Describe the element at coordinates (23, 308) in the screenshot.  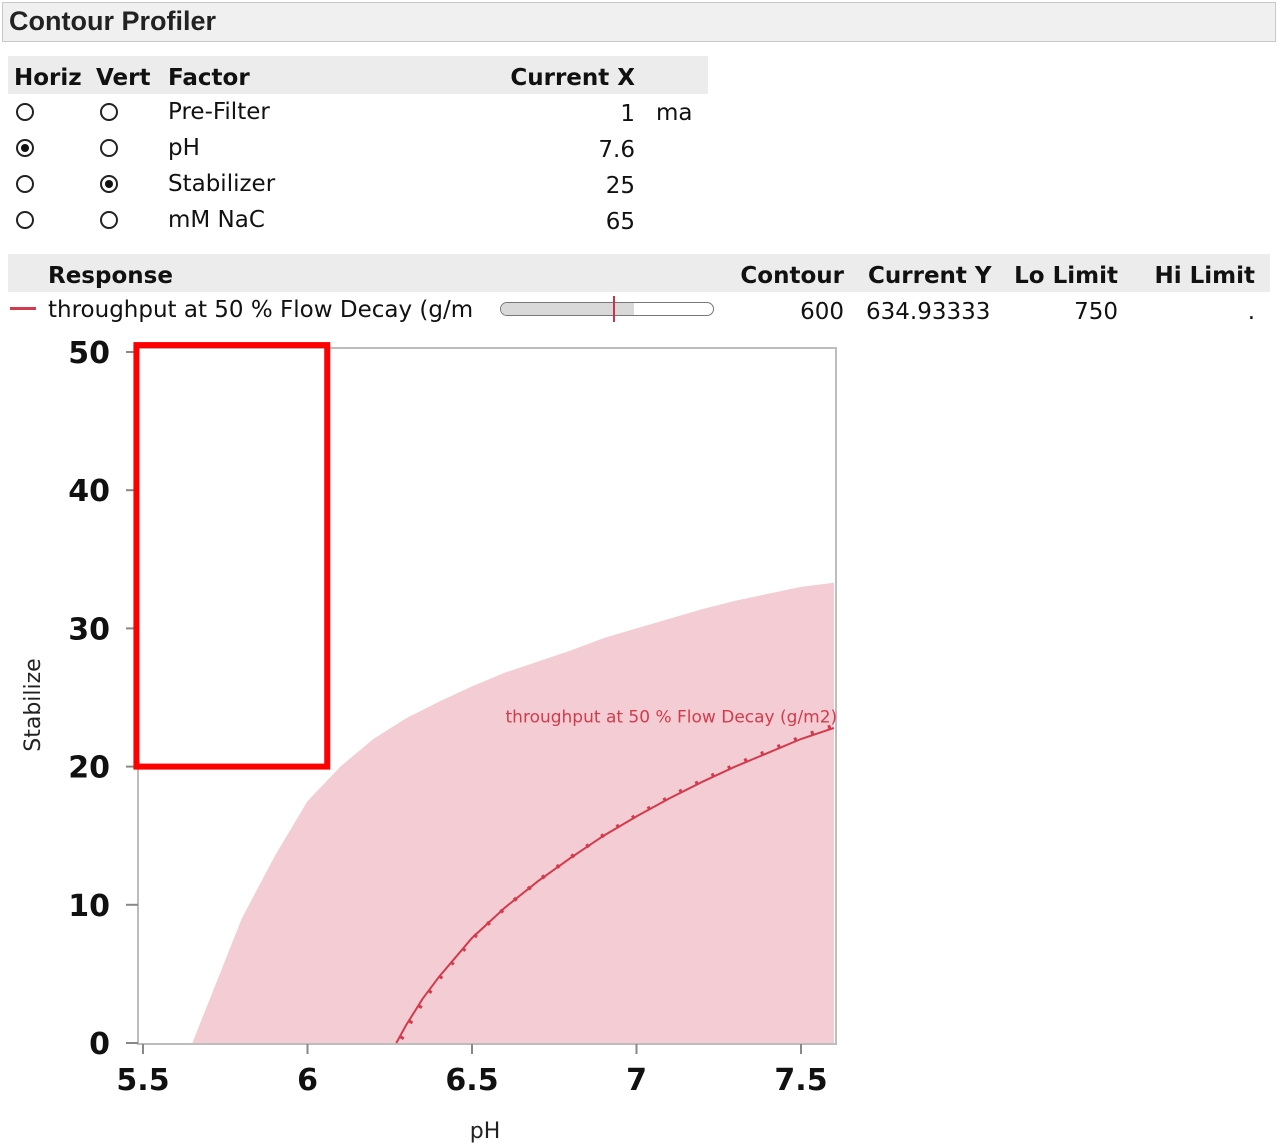
I see `response-color-swatch` at that location.